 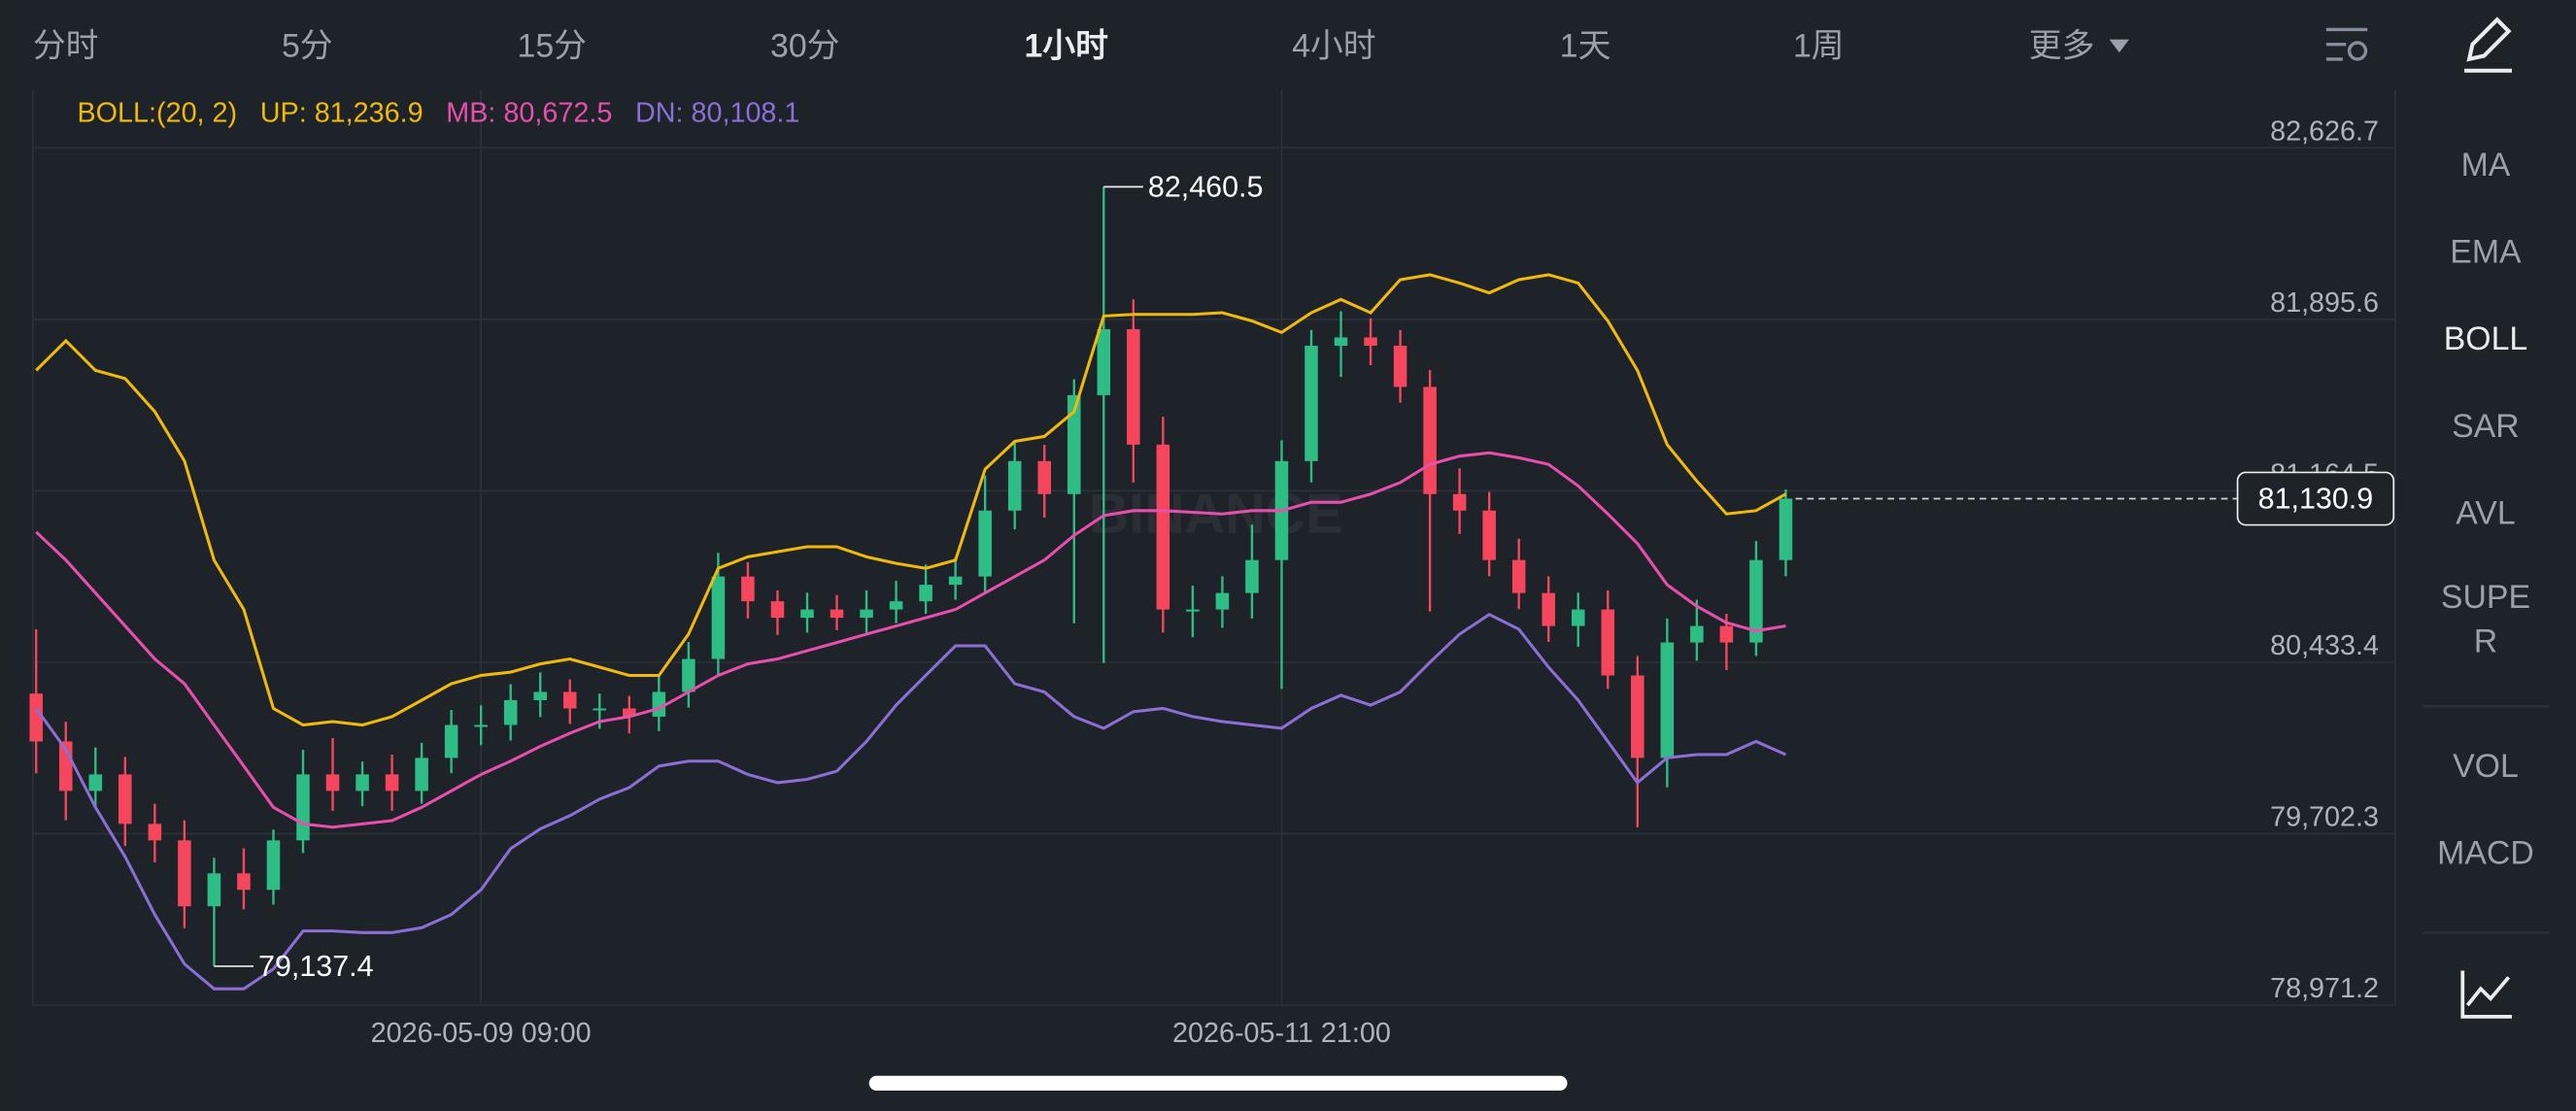 I want to click on indicator-label: BOLL, so click(x=2485, y=339).